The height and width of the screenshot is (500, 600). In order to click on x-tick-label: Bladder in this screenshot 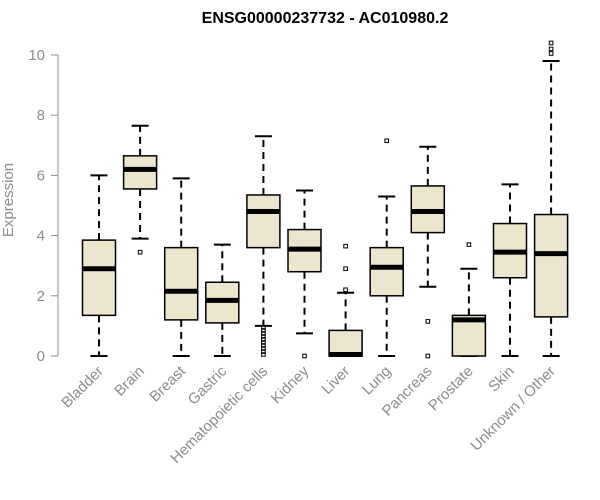, I will do `click(82, 387)`.